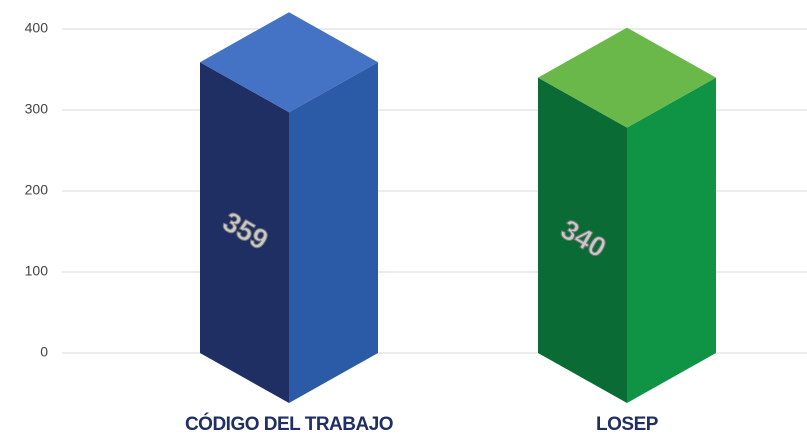  I want to click on y-tick-label: 100, so click(37, 271).